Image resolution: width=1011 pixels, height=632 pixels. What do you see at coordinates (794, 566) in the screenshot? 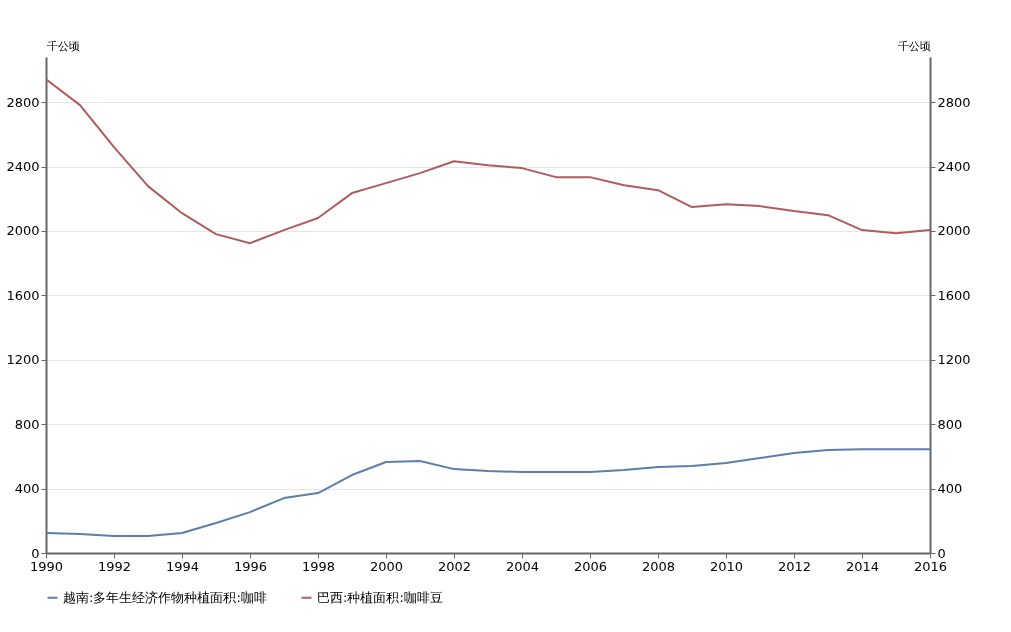
I see `x-tick-label: 2012` at bounding box center [794, 566].